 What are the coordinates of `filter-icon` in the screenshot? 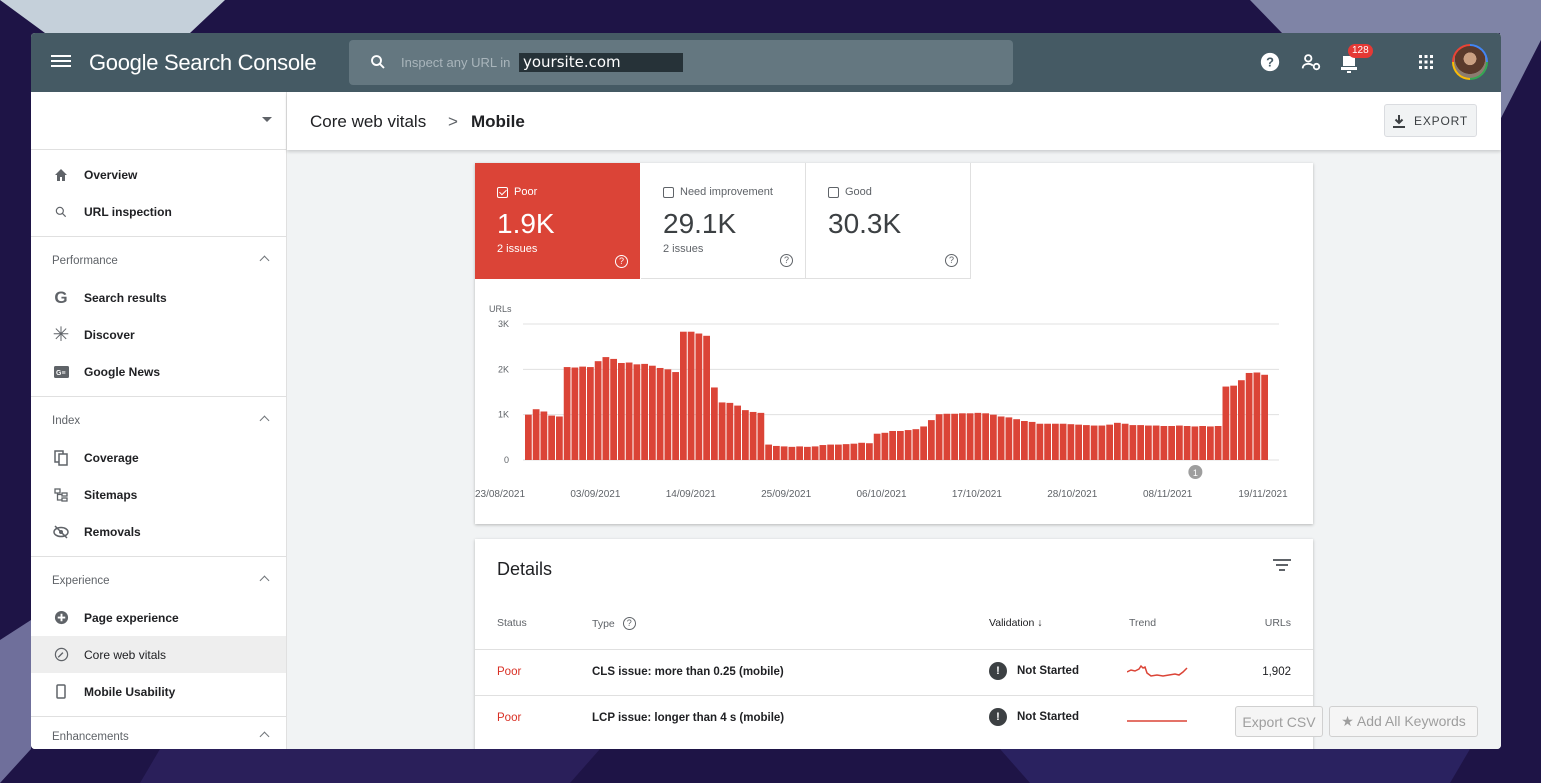 It's located at (1282, 566).